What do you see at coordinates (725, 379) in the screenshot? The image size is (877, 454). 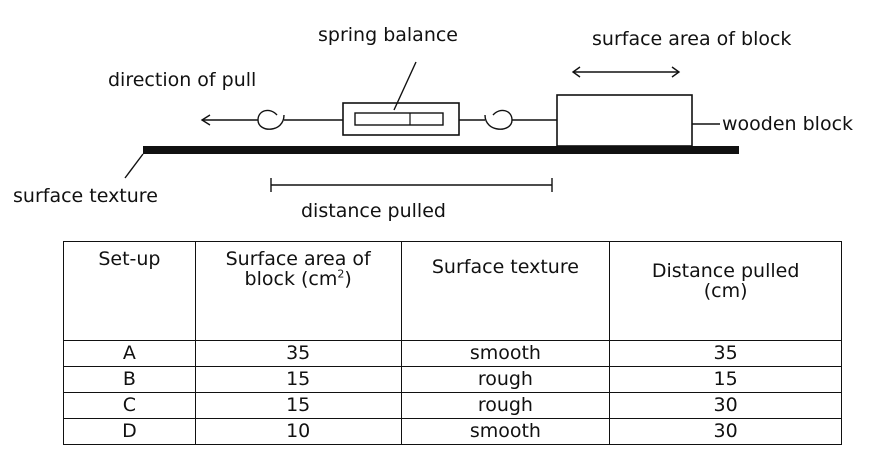 I see `cell-distance: 15` at bounding box center [725, 379].